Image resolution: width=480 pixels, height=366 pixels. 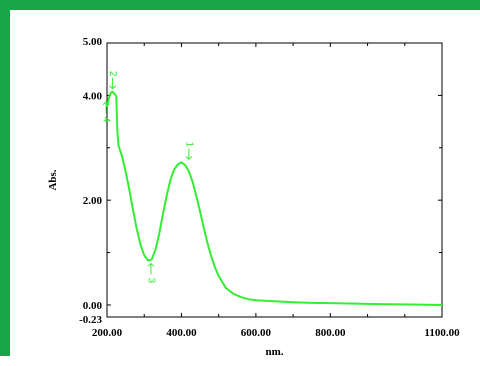 I want to click on x-axis-title: nm., so click(x=274, y=352).